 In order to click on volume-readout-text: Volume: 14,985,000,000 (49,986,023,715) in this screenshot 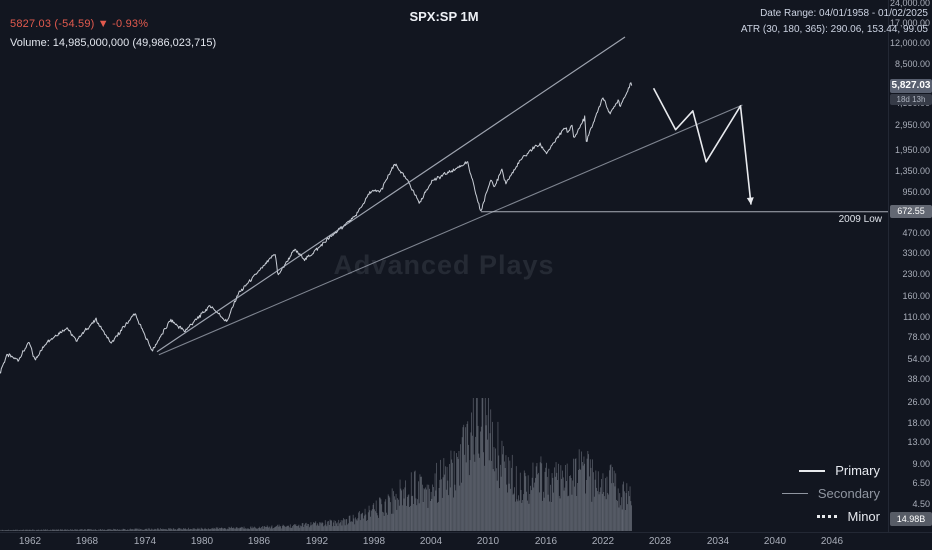, I will do `click(113, 43)`.